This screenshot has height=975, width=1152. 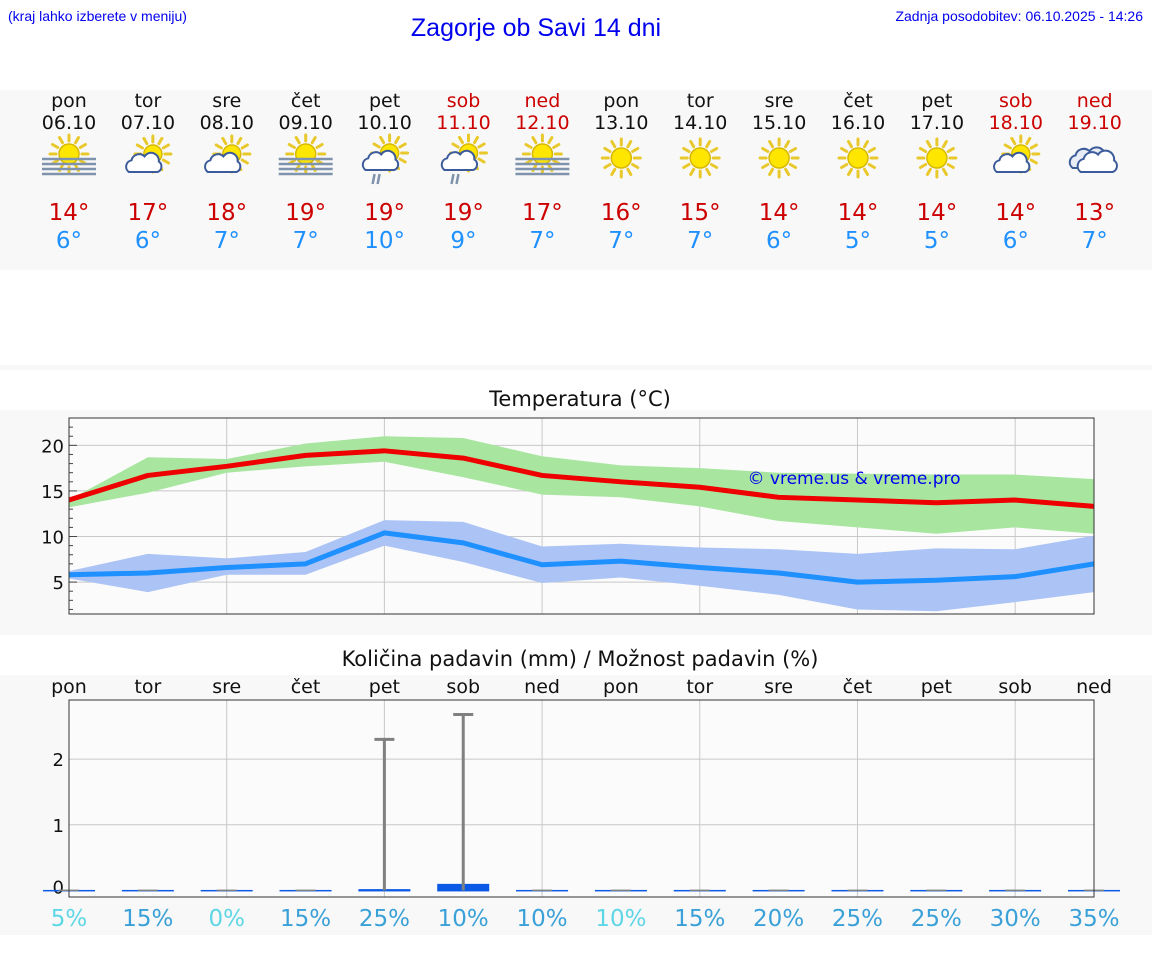 What do you see at coordinates (621, 123) in the screenshot?
I see `day-date: 13.10` at bounding box center [621, 123].